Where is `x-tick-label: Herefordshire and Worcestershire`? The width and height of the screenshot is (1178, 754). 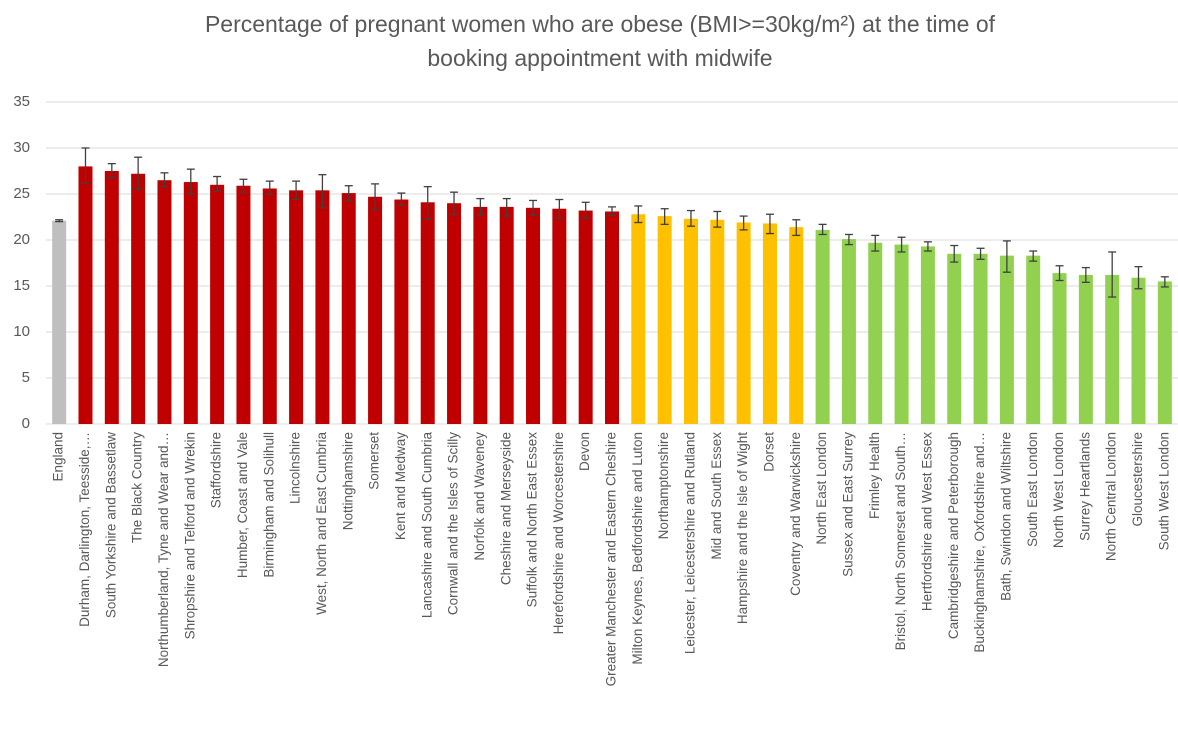 x-tick-label: Herefordshire and Worcestershire is located at coordinates (558, 533).